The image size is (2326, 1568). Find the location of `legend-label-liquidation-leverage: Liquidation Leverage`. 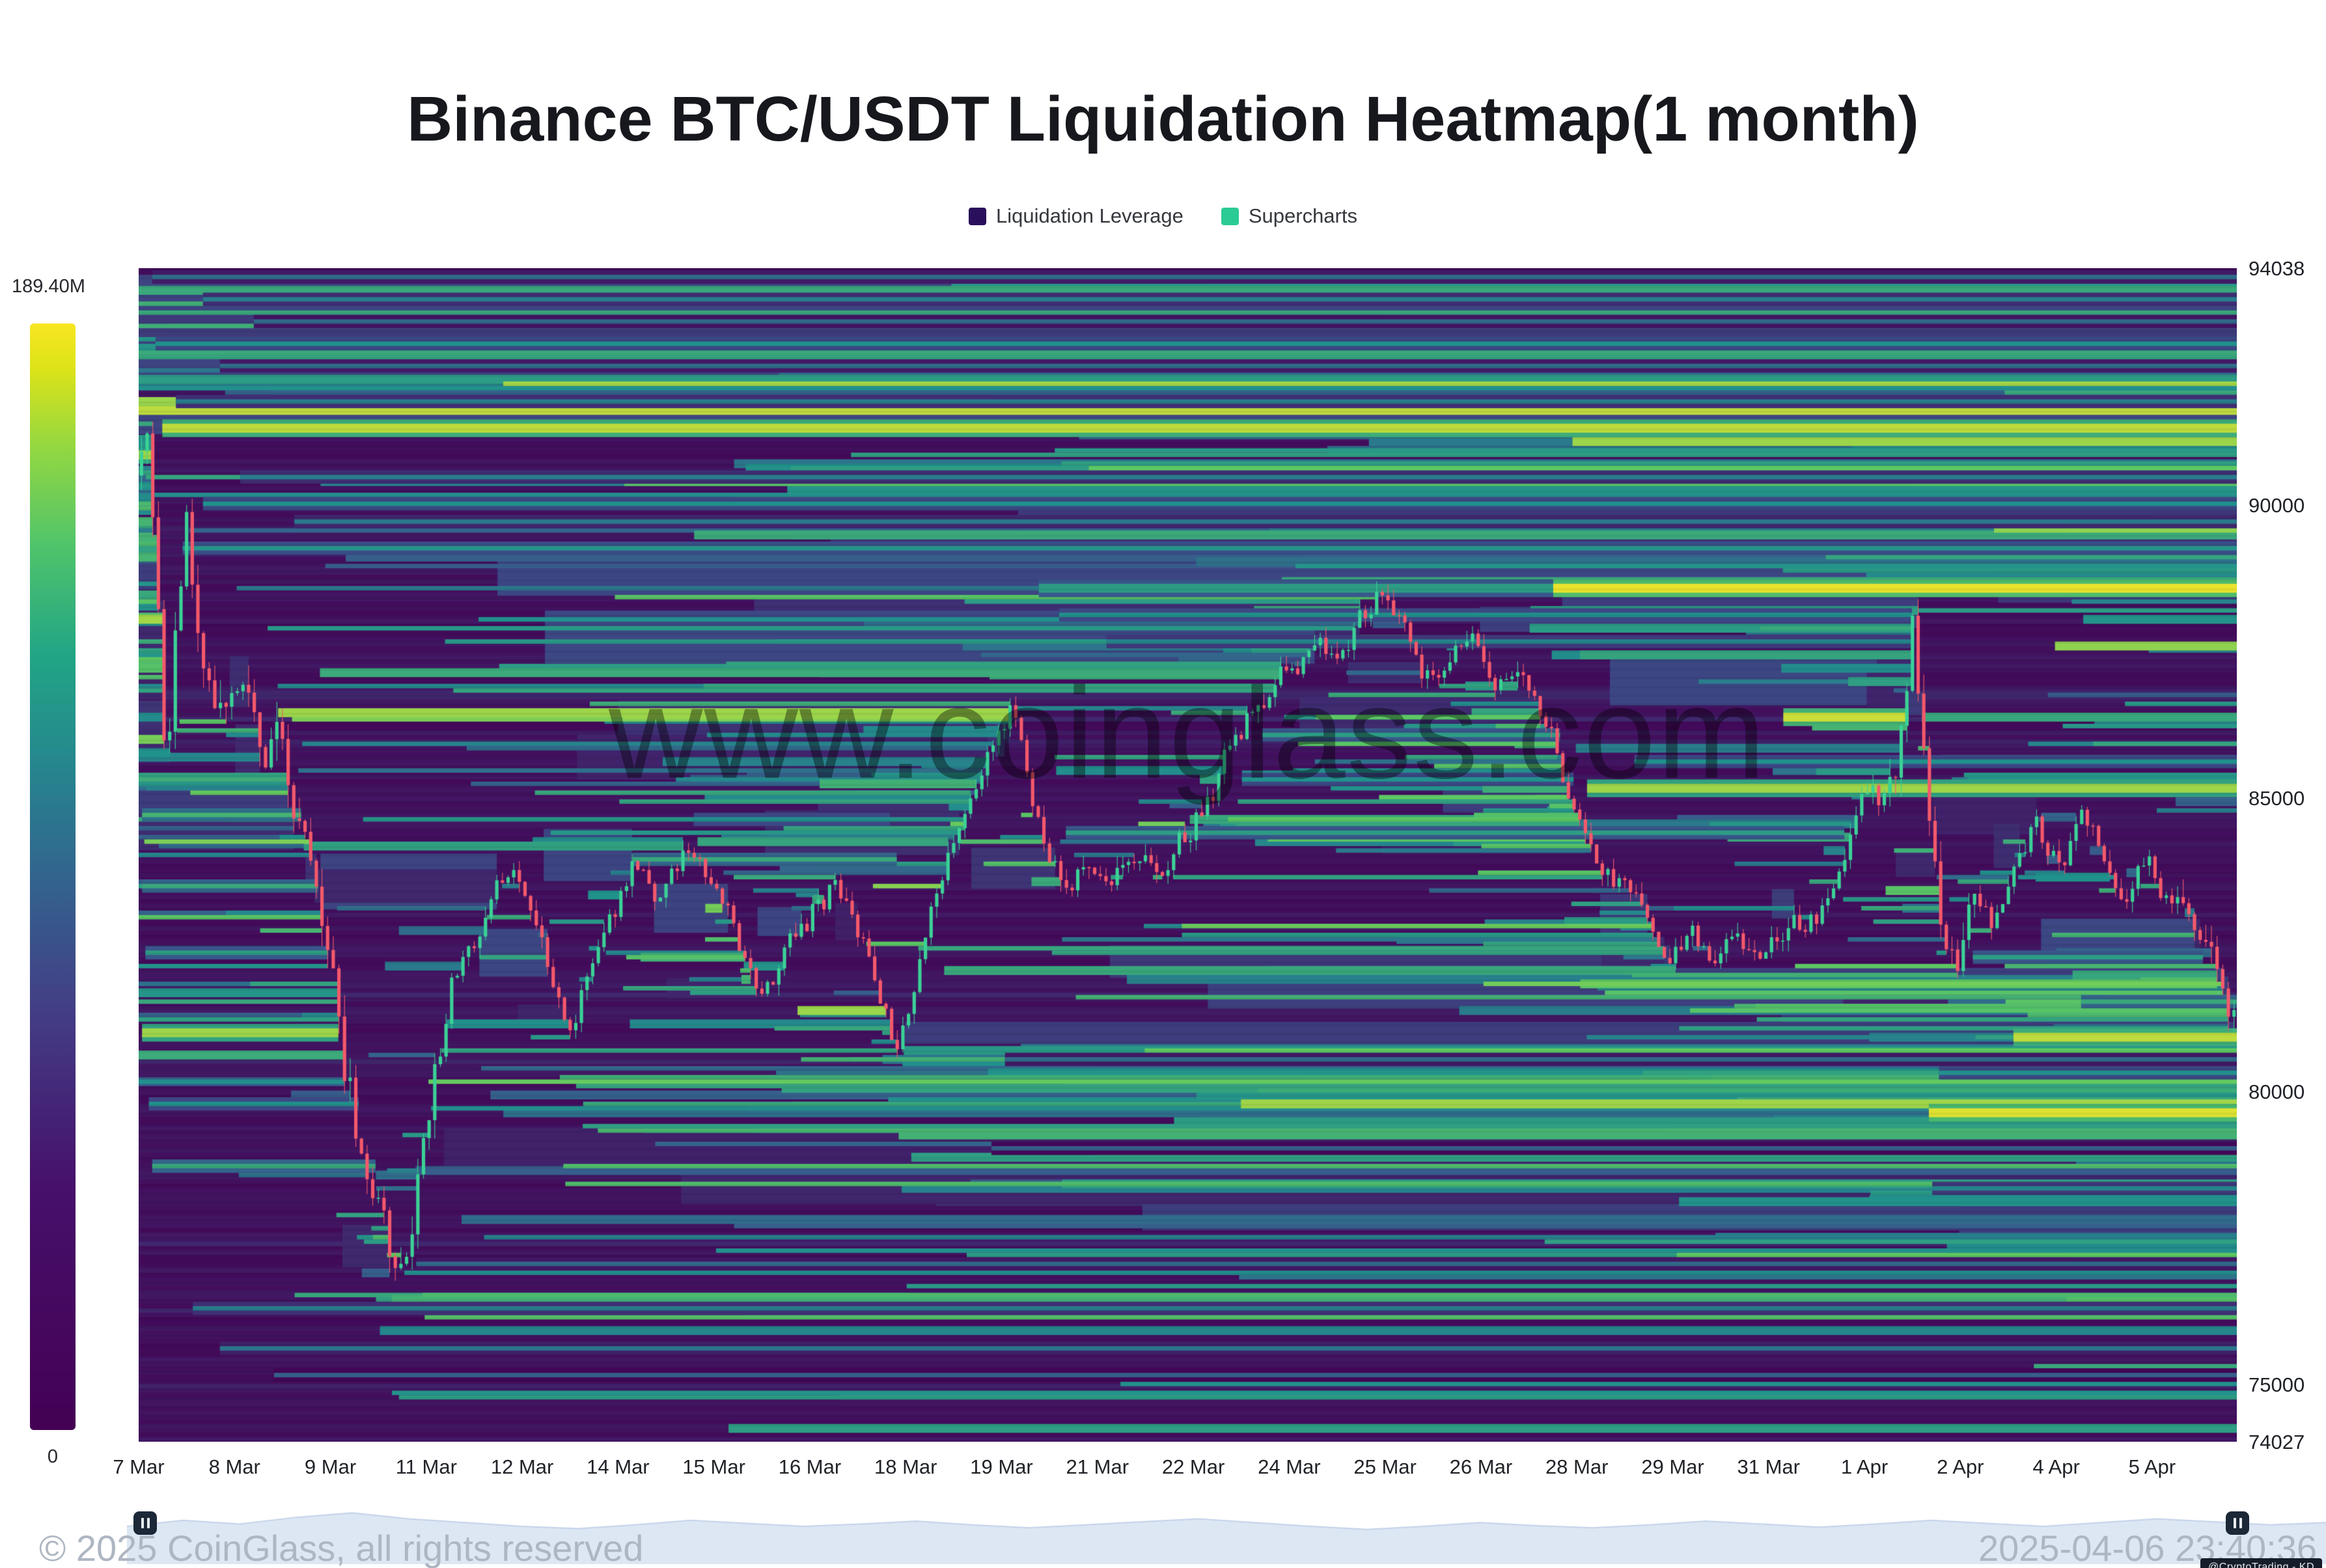

legend-label-liquidation-leverage: Liquidation Leverage is located at coordinates (1090, 215).